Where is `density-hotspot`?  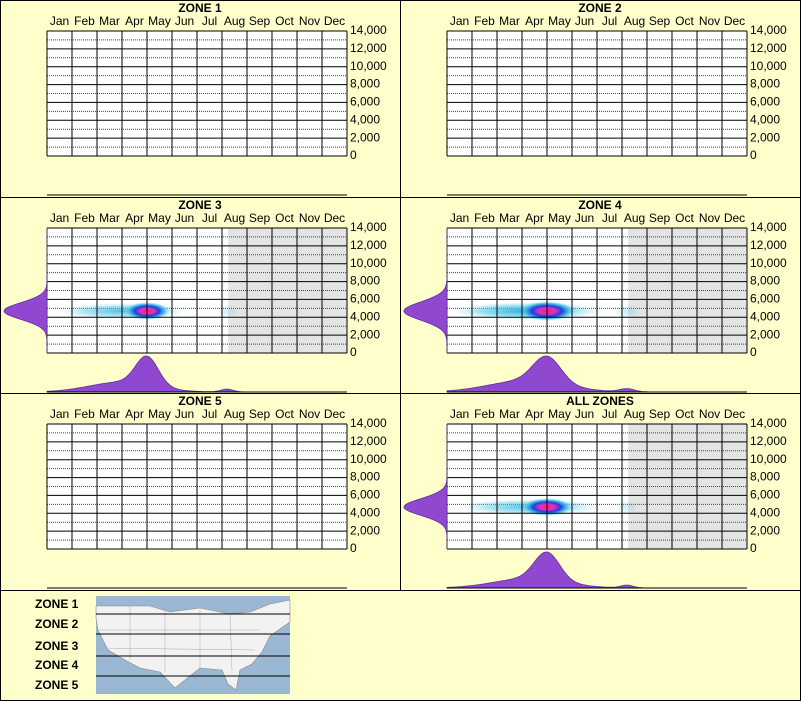 density-hotspot is located at coordinates (627, 311).